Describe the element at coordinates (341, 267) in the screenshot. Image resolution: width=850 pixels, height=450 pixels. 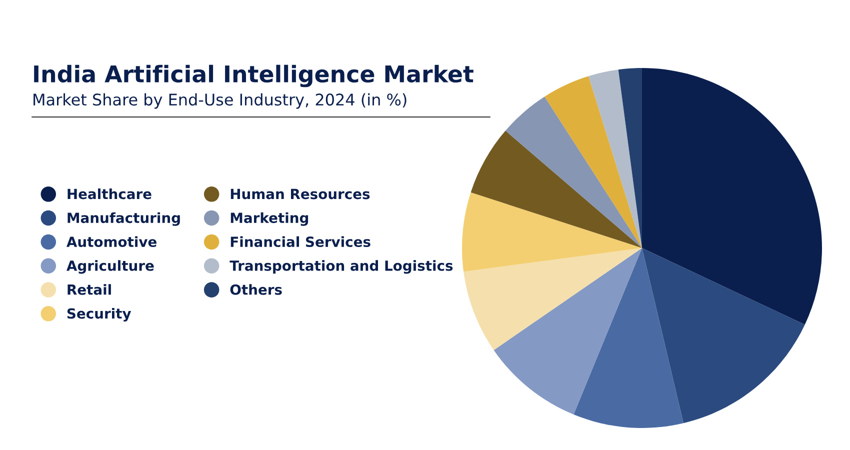
I see `legend-label: Transportation and Logistics` at that location.